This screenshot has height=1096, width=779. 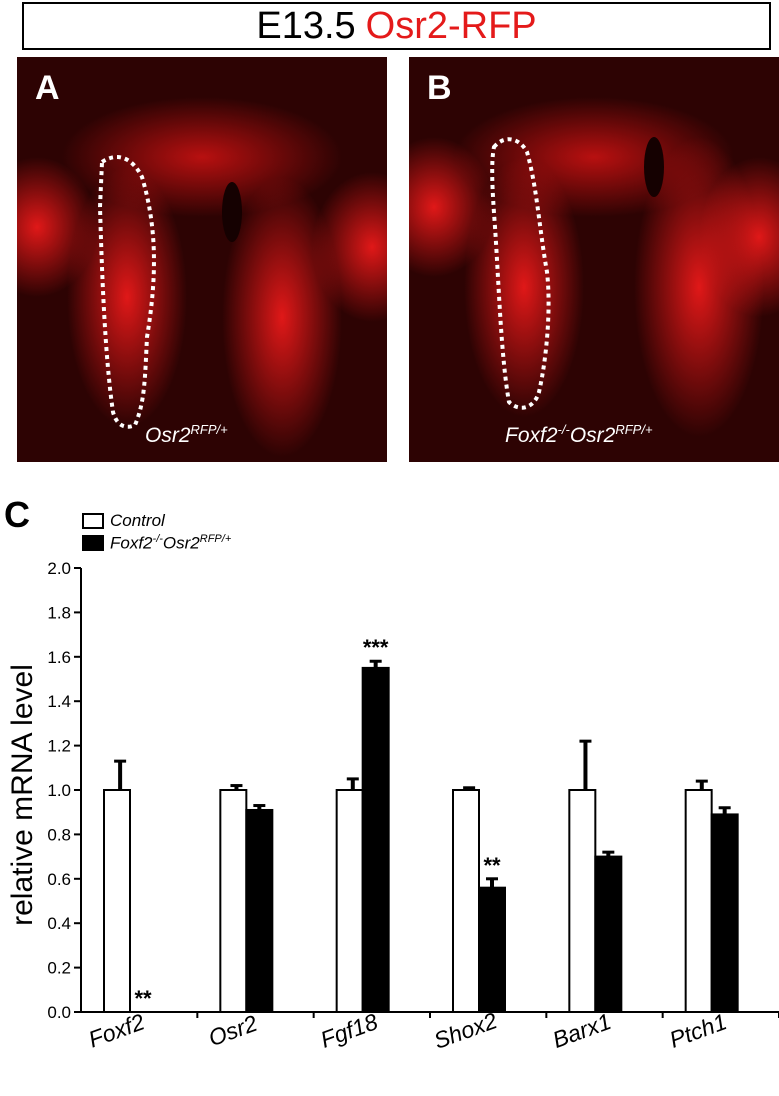 What do you see at coordinates (233, 1031) in the screenshot?
I see `x-tick-label: Osr2` at bounding box center [233, 1031].